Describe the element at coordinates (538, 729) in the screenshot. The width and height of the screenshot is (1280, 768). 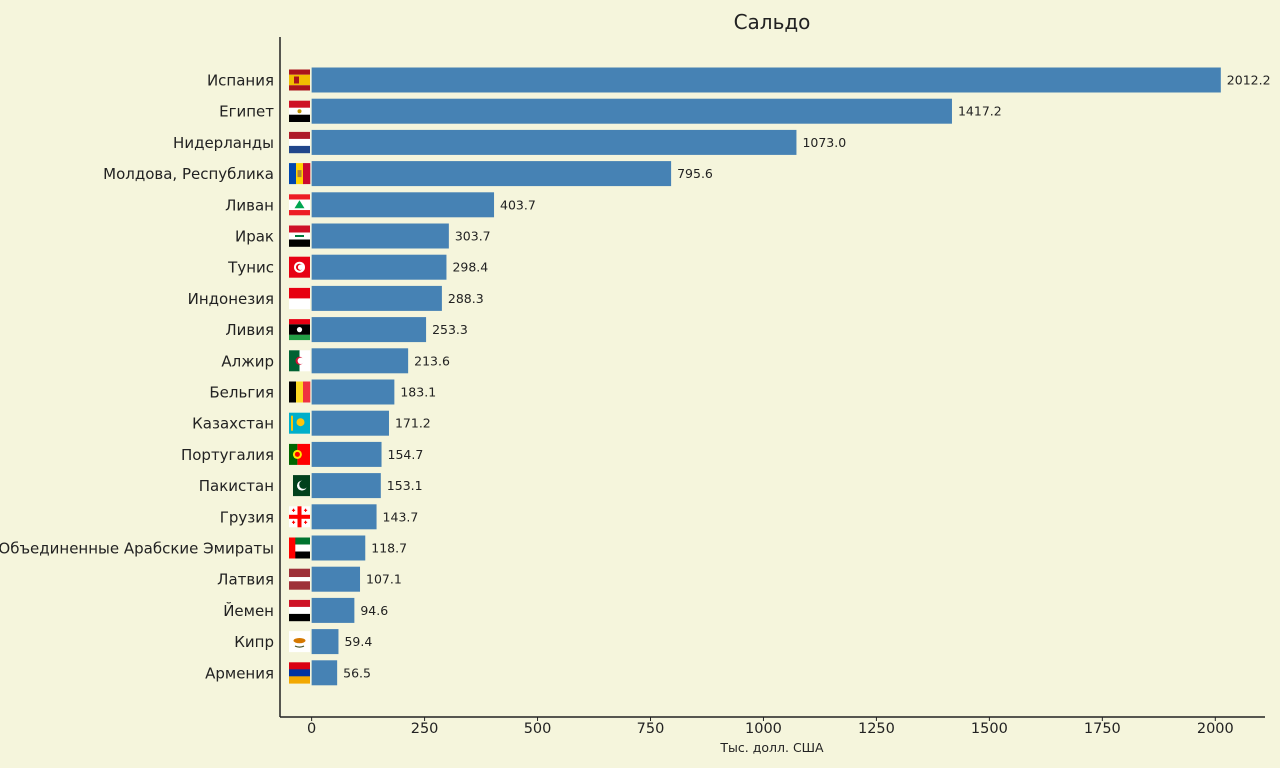
I see `x-tick-label: 500` at that location.